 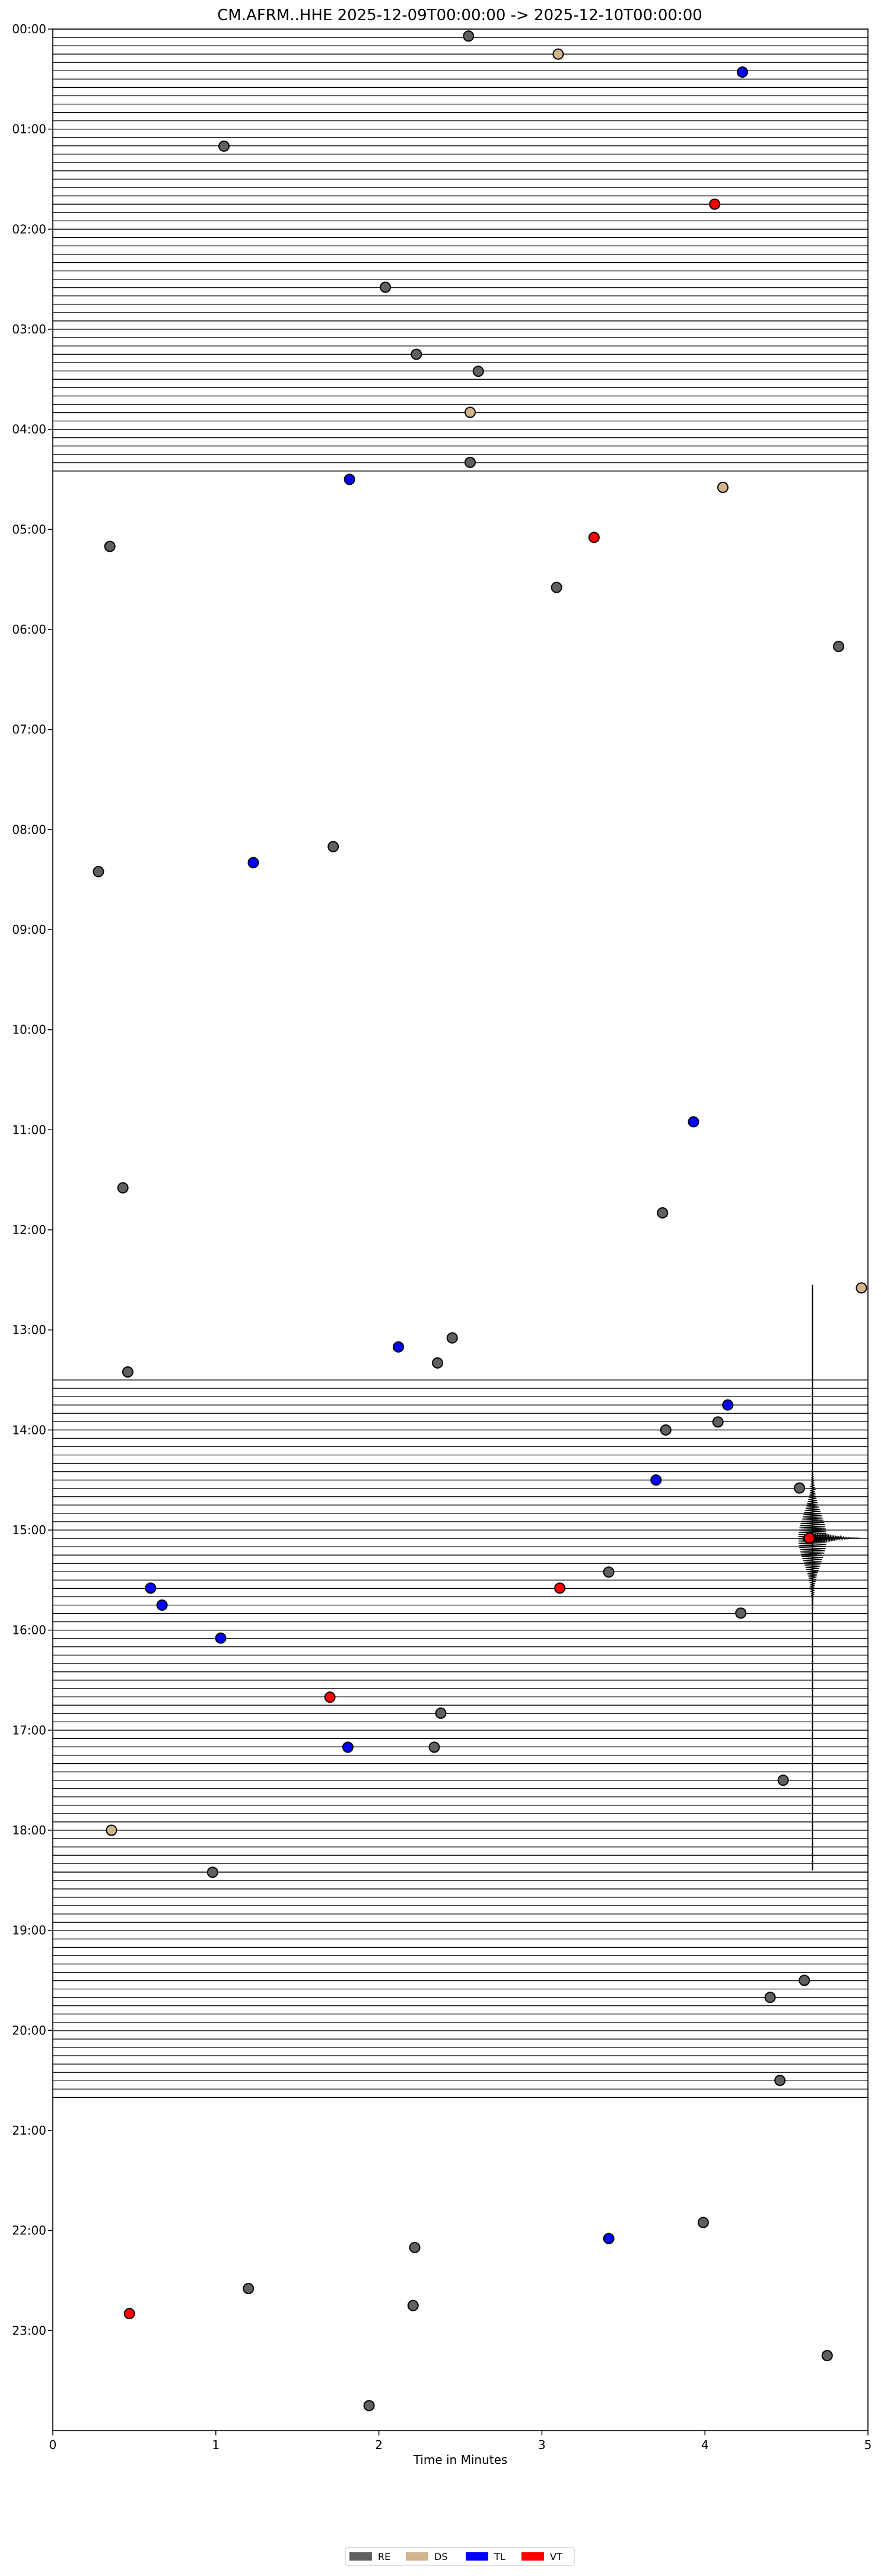 I want to click on y-tick-label: 06:00, so click(x=29, y=629).